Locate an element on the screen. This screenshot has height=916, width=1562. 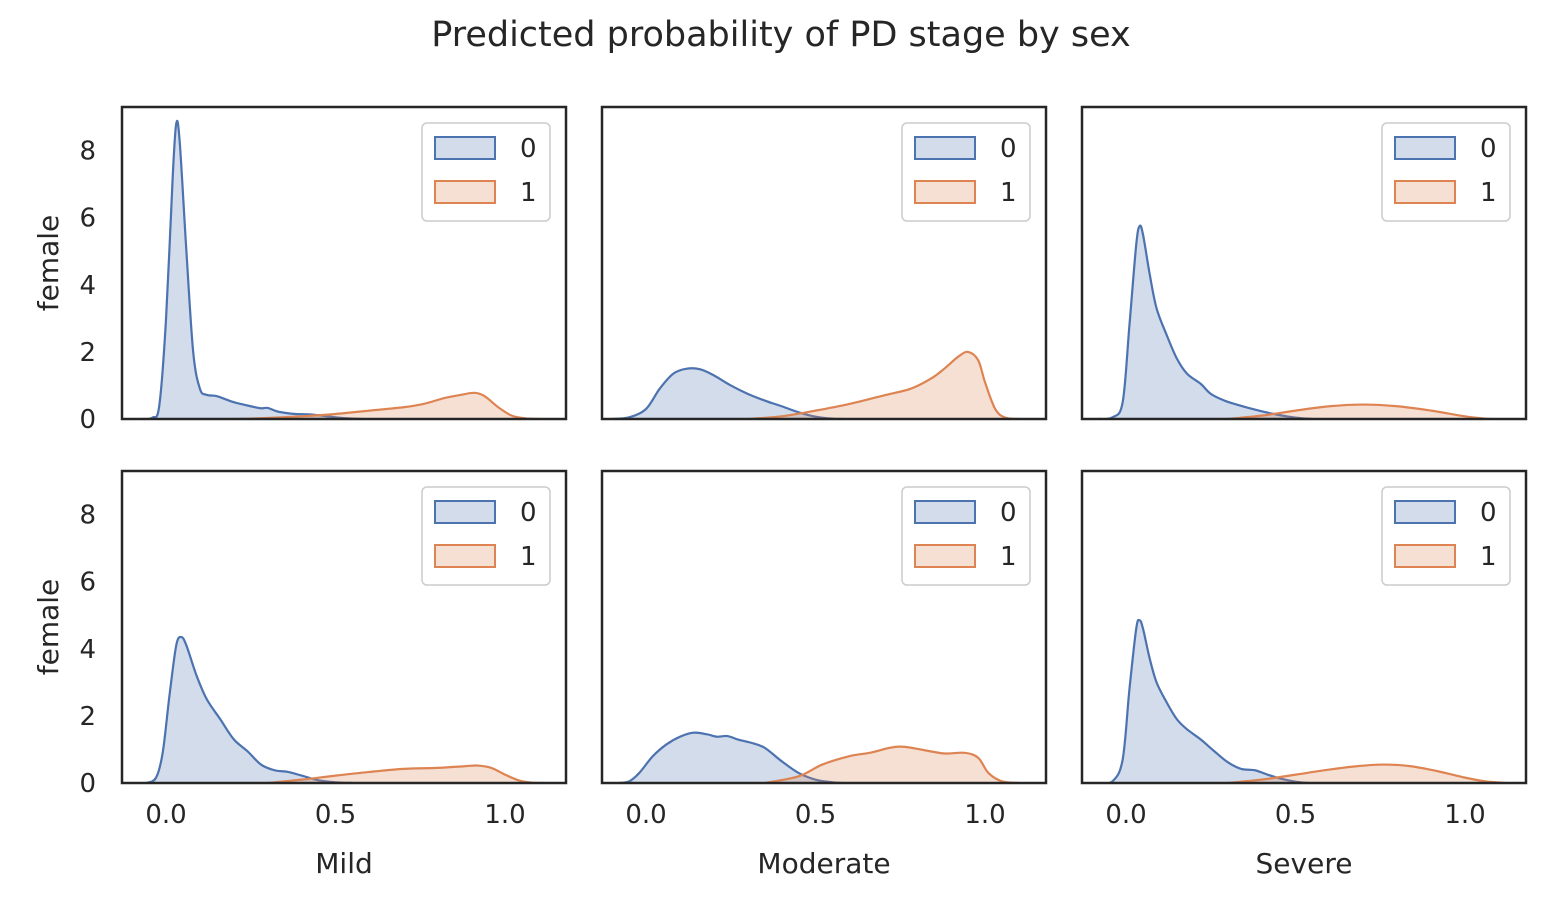
panel-moderate-row2: 0.0 0.5 1.0 Moderate 01 is located at coordinates (824, 674).